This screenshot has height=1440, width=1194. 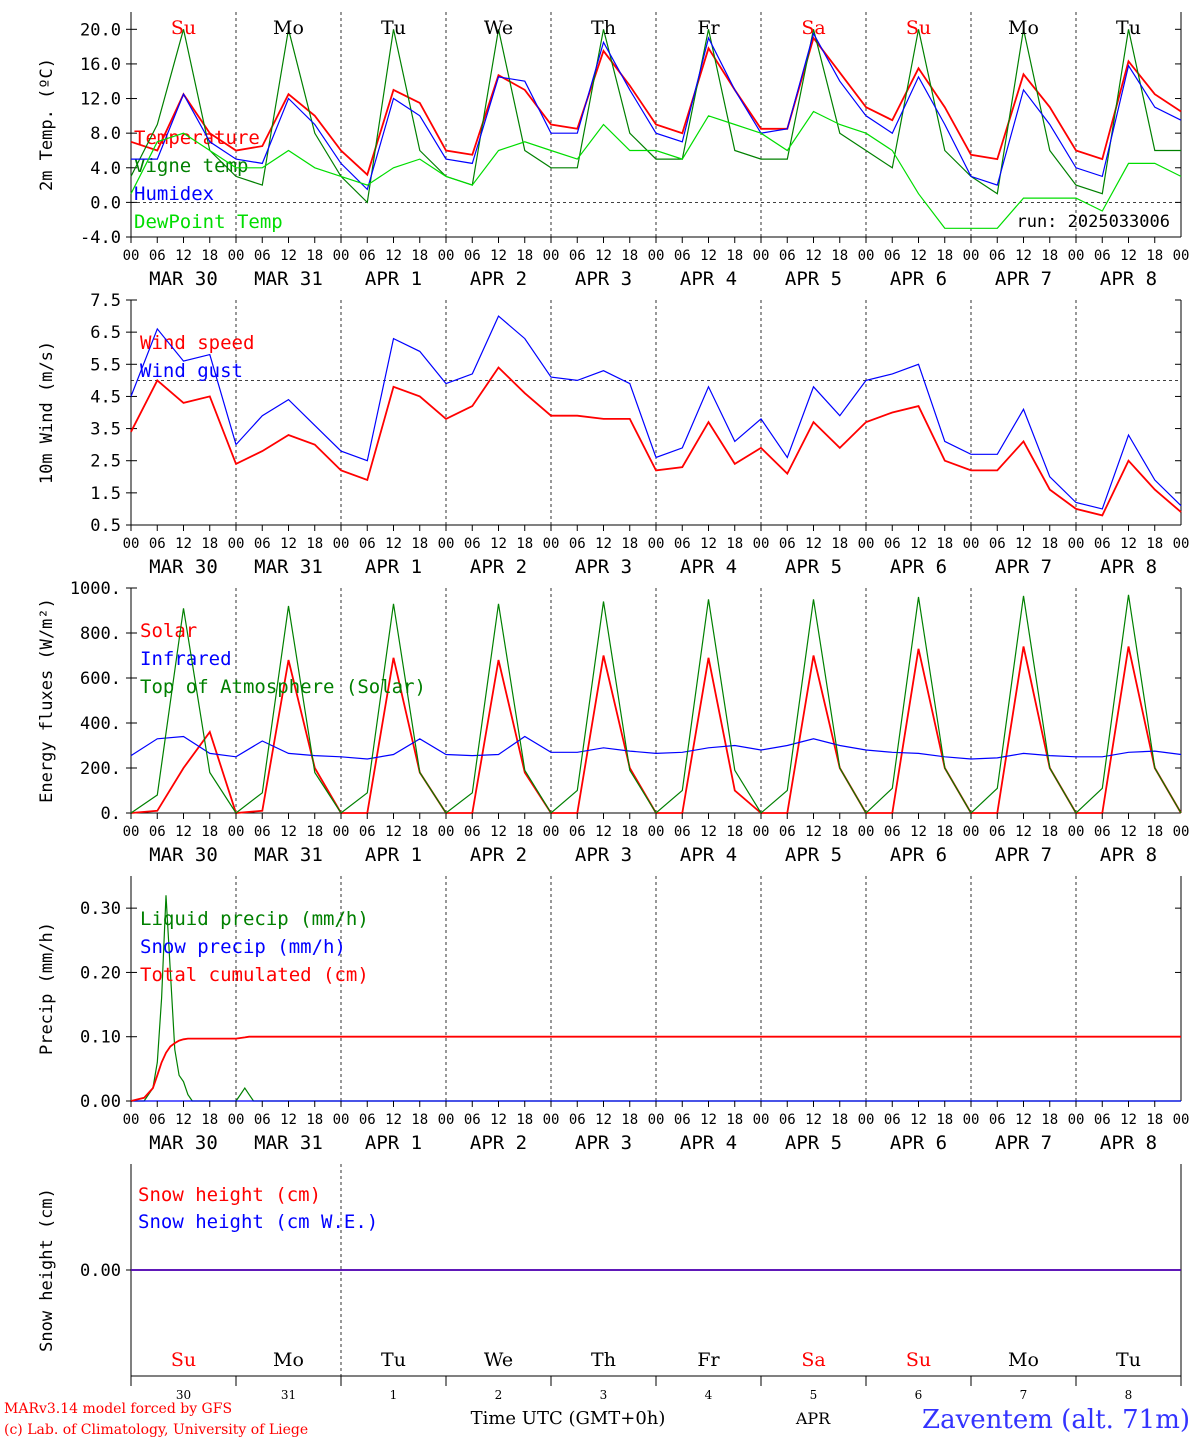 What do you see at coordinates (100, 679) in the screenshot?
I see `y-tick-label: 600.` at bounding box center [100, 679].